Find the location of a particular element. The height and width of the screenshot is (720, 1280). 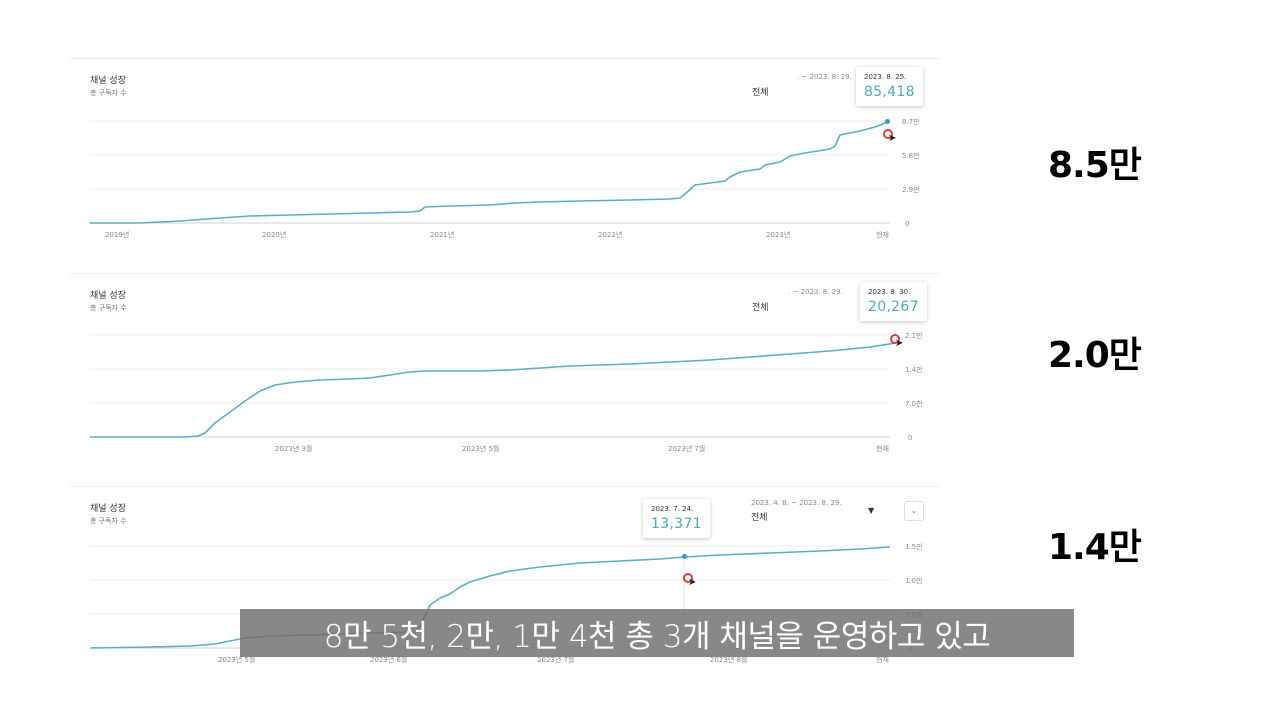

x-tick: 2019년 is located at coordinates (117, 234).